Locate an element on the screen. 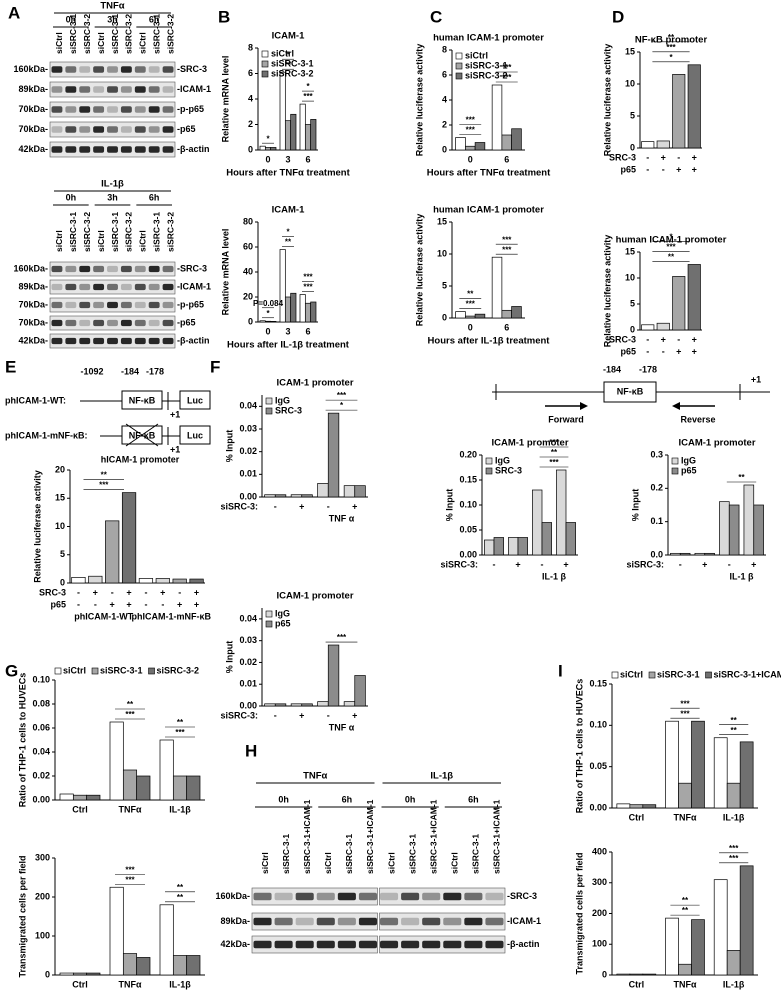 This screenshot has height=1004, width=781. chart-title: ICAM-1 promoter is located at coordinates (314, 596).